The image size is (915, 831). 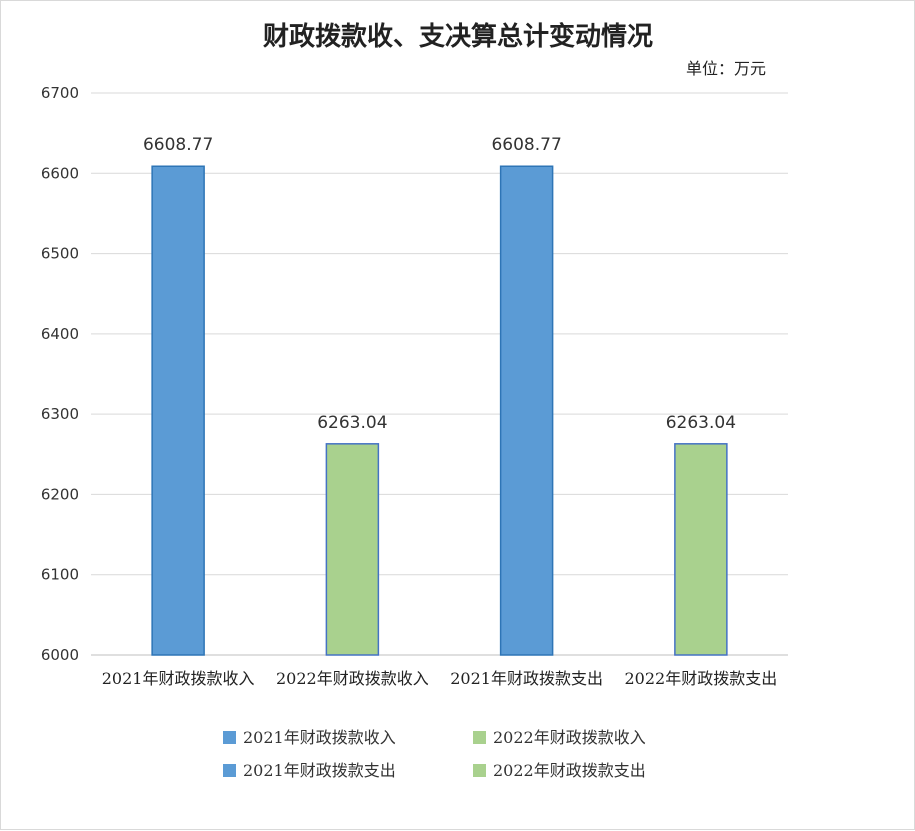 What do you see at coordinates (178, 678) in the screenshot?
I see `x-category-label: 2021年财政拨款收入` at bounding box center [178, 678].